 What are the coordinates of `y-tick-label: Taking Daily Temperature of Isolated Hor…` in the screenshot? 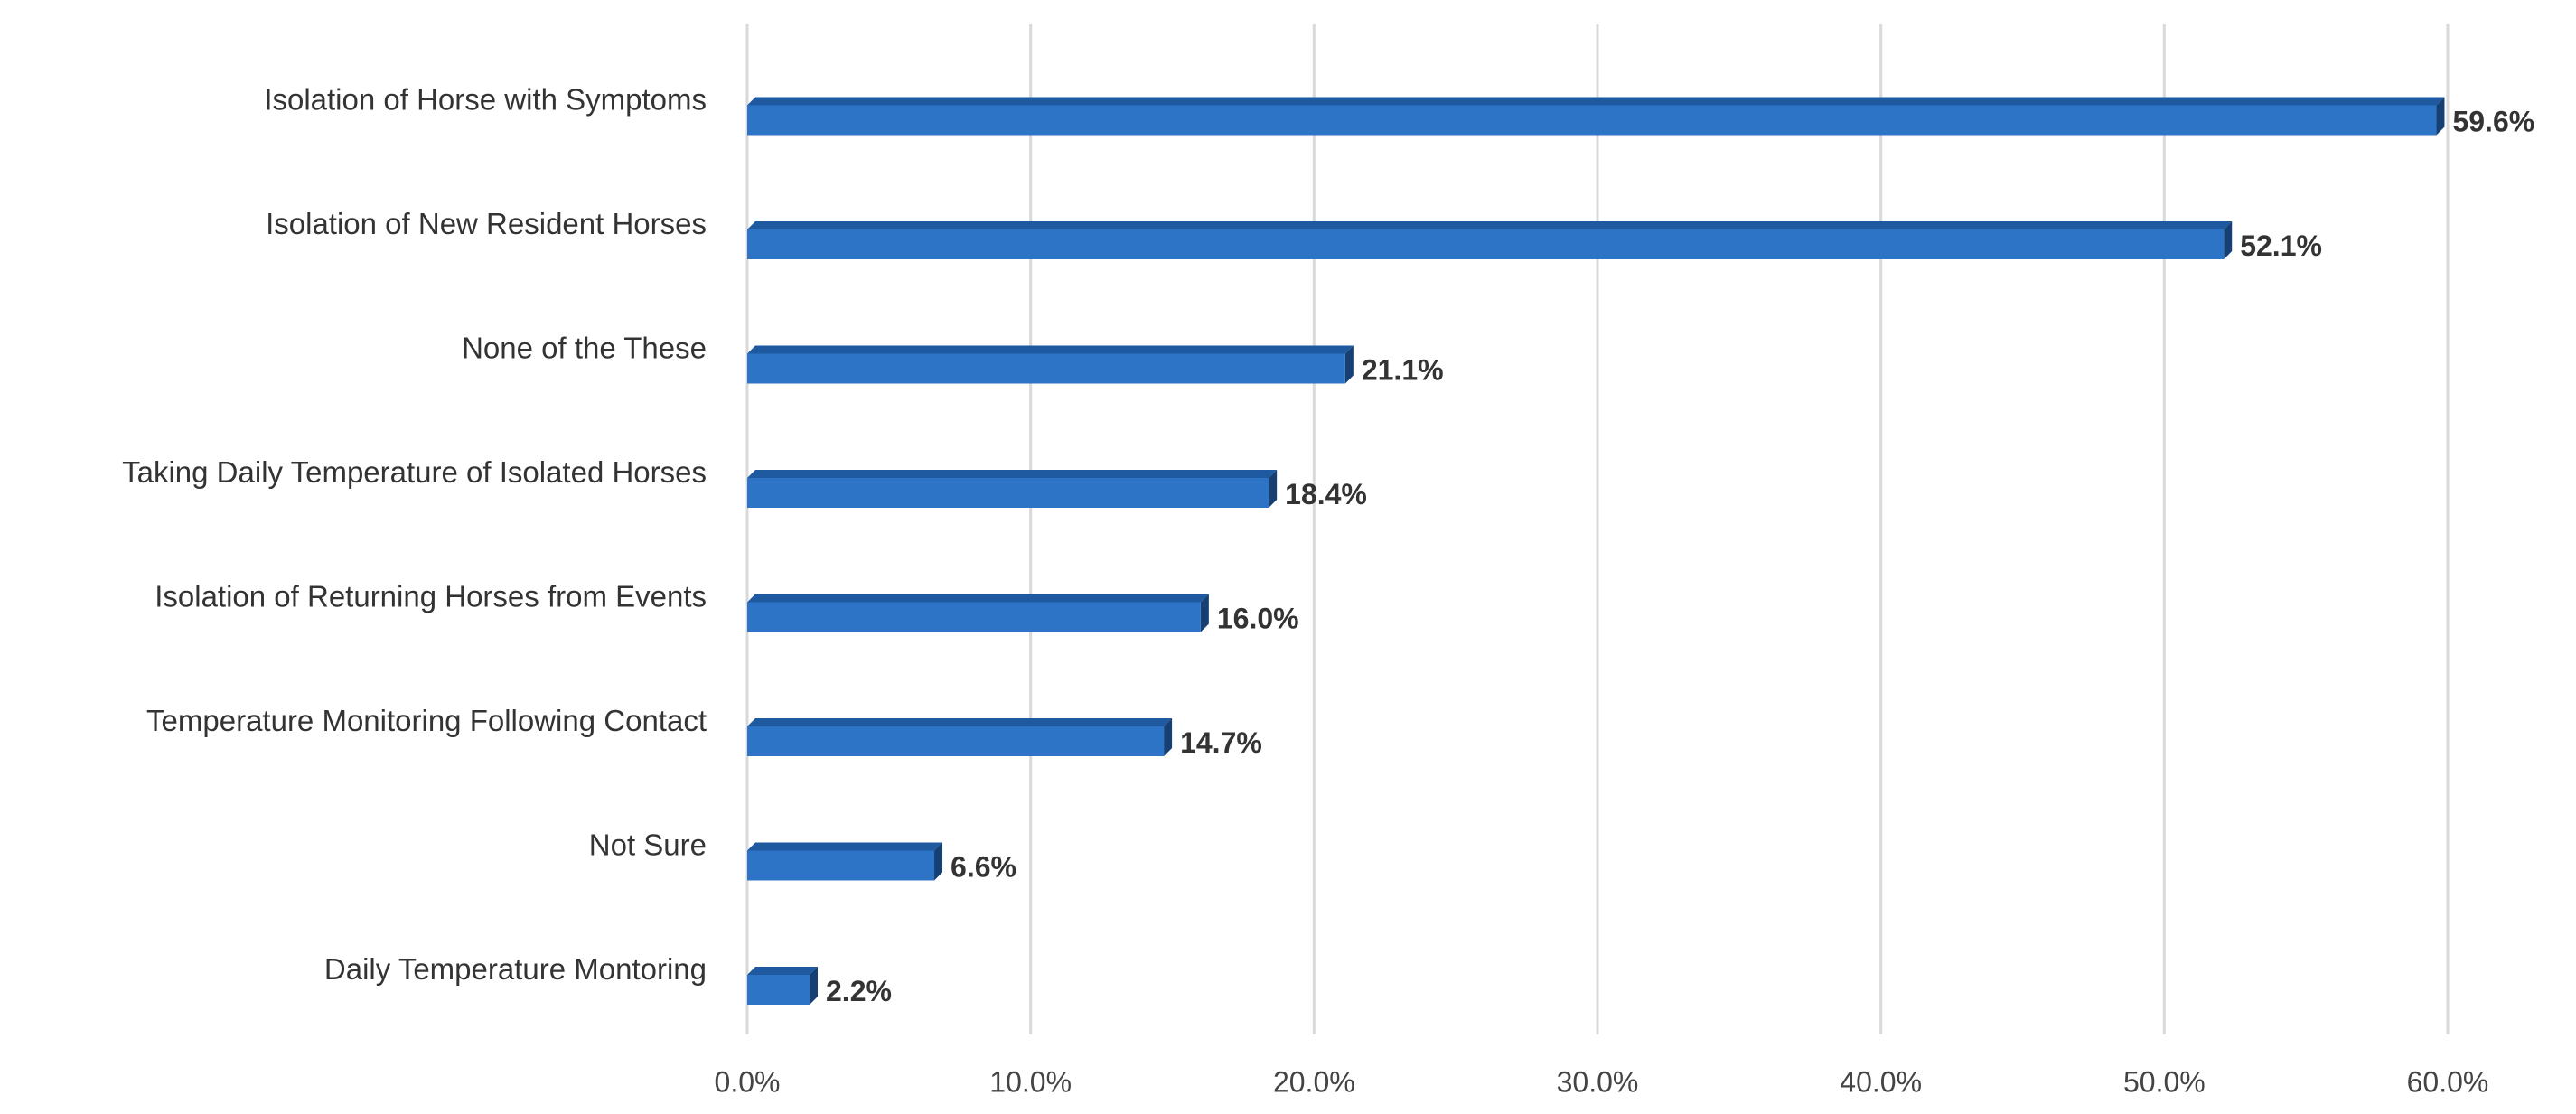 It's located at (414, 472).